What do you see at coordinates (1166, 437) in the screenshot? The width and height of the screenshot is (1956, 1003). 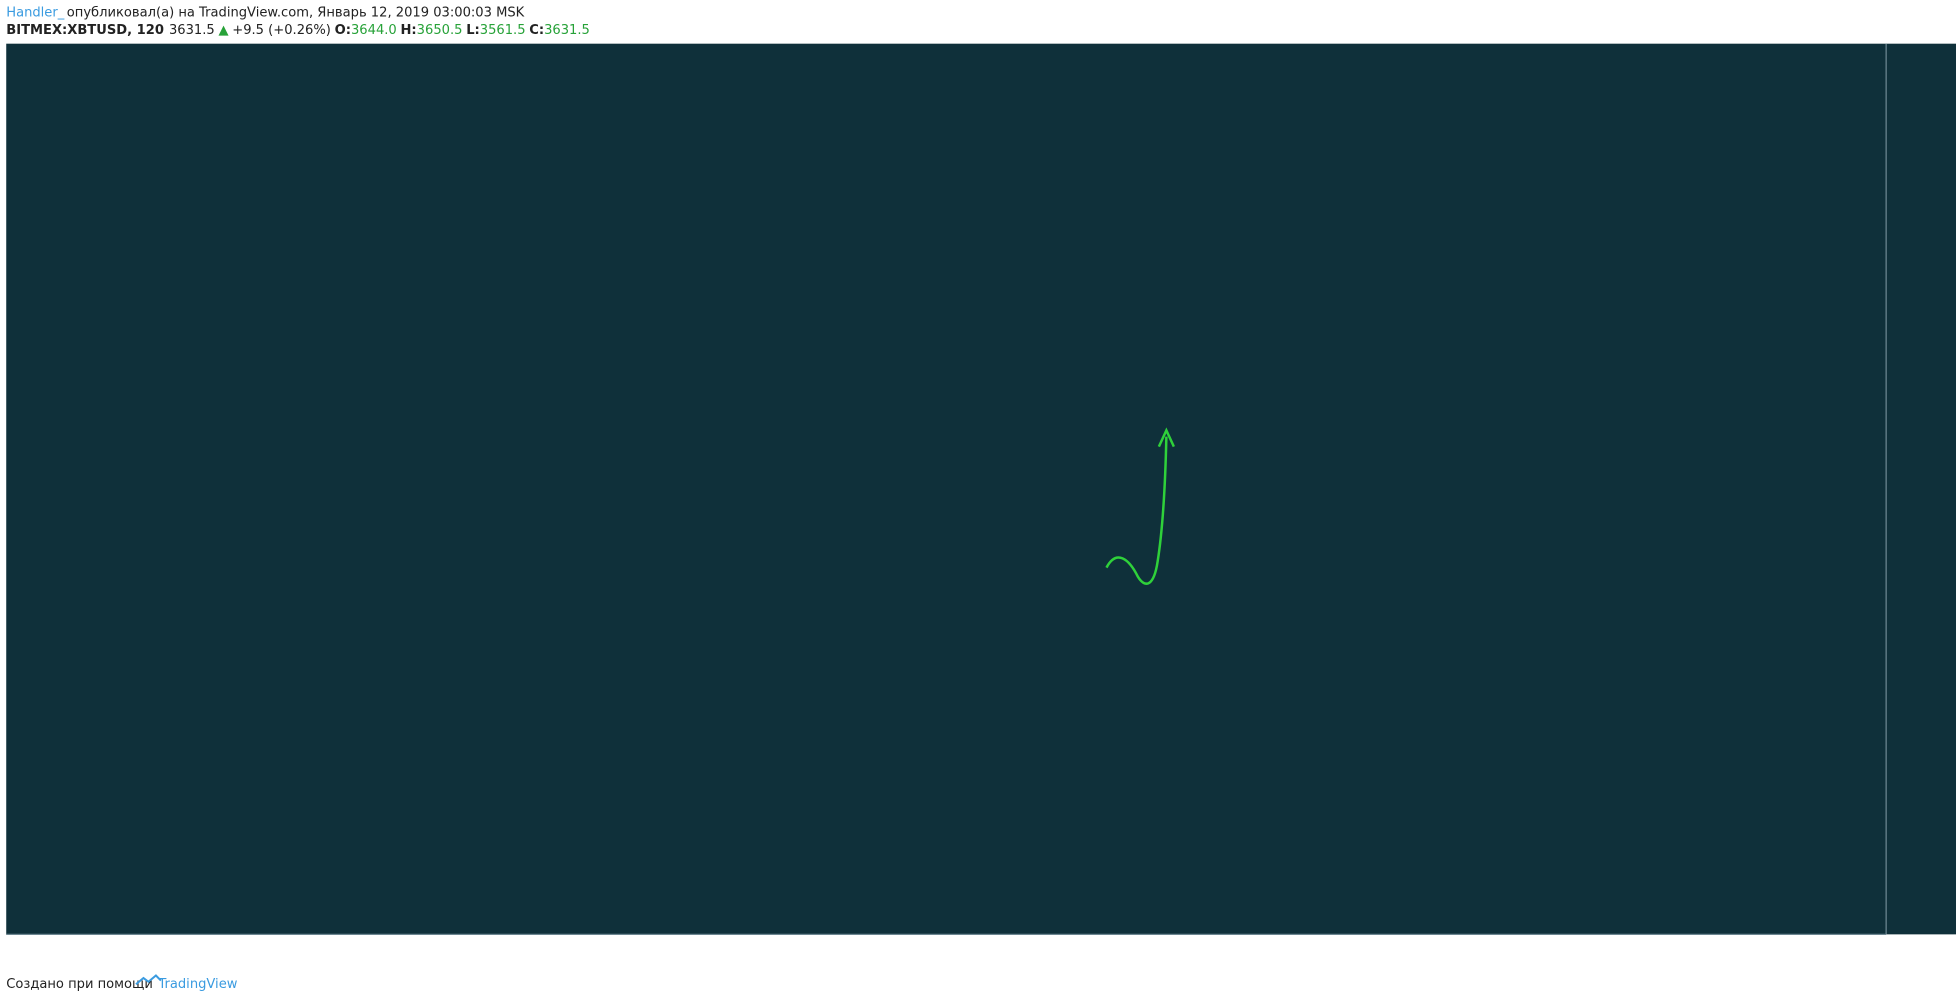 I see `arrow-head` at bounding box center [1166, 437].